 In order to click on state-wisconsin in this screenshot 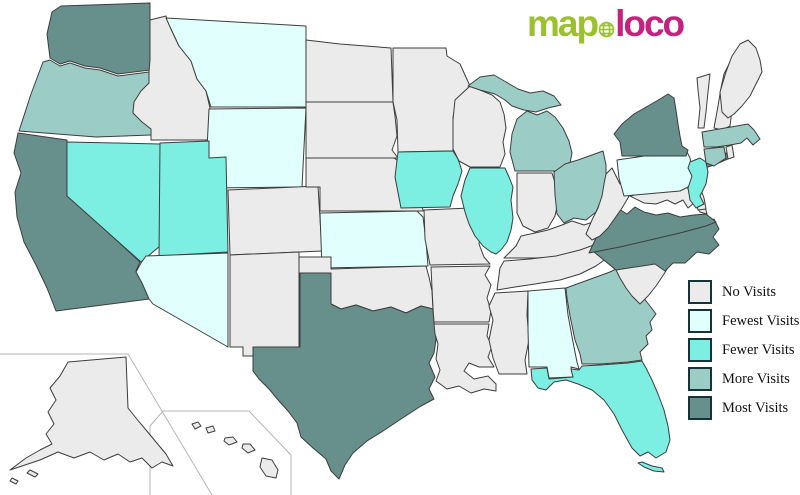, I will do `click(479, 126)`.